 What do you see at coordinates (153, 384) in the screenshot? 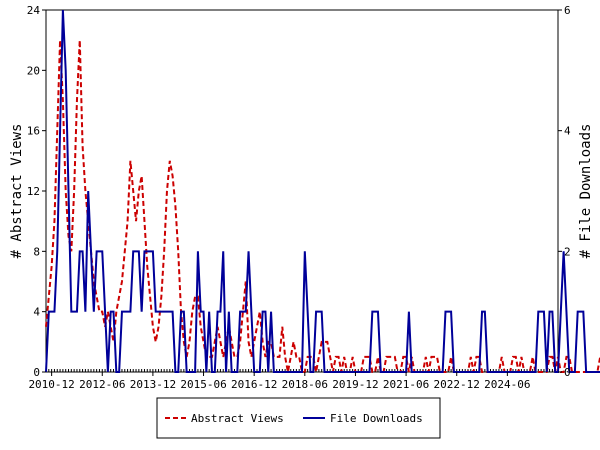
I see `x-tick-label: 2013-12` at bounding box center [153, 384].